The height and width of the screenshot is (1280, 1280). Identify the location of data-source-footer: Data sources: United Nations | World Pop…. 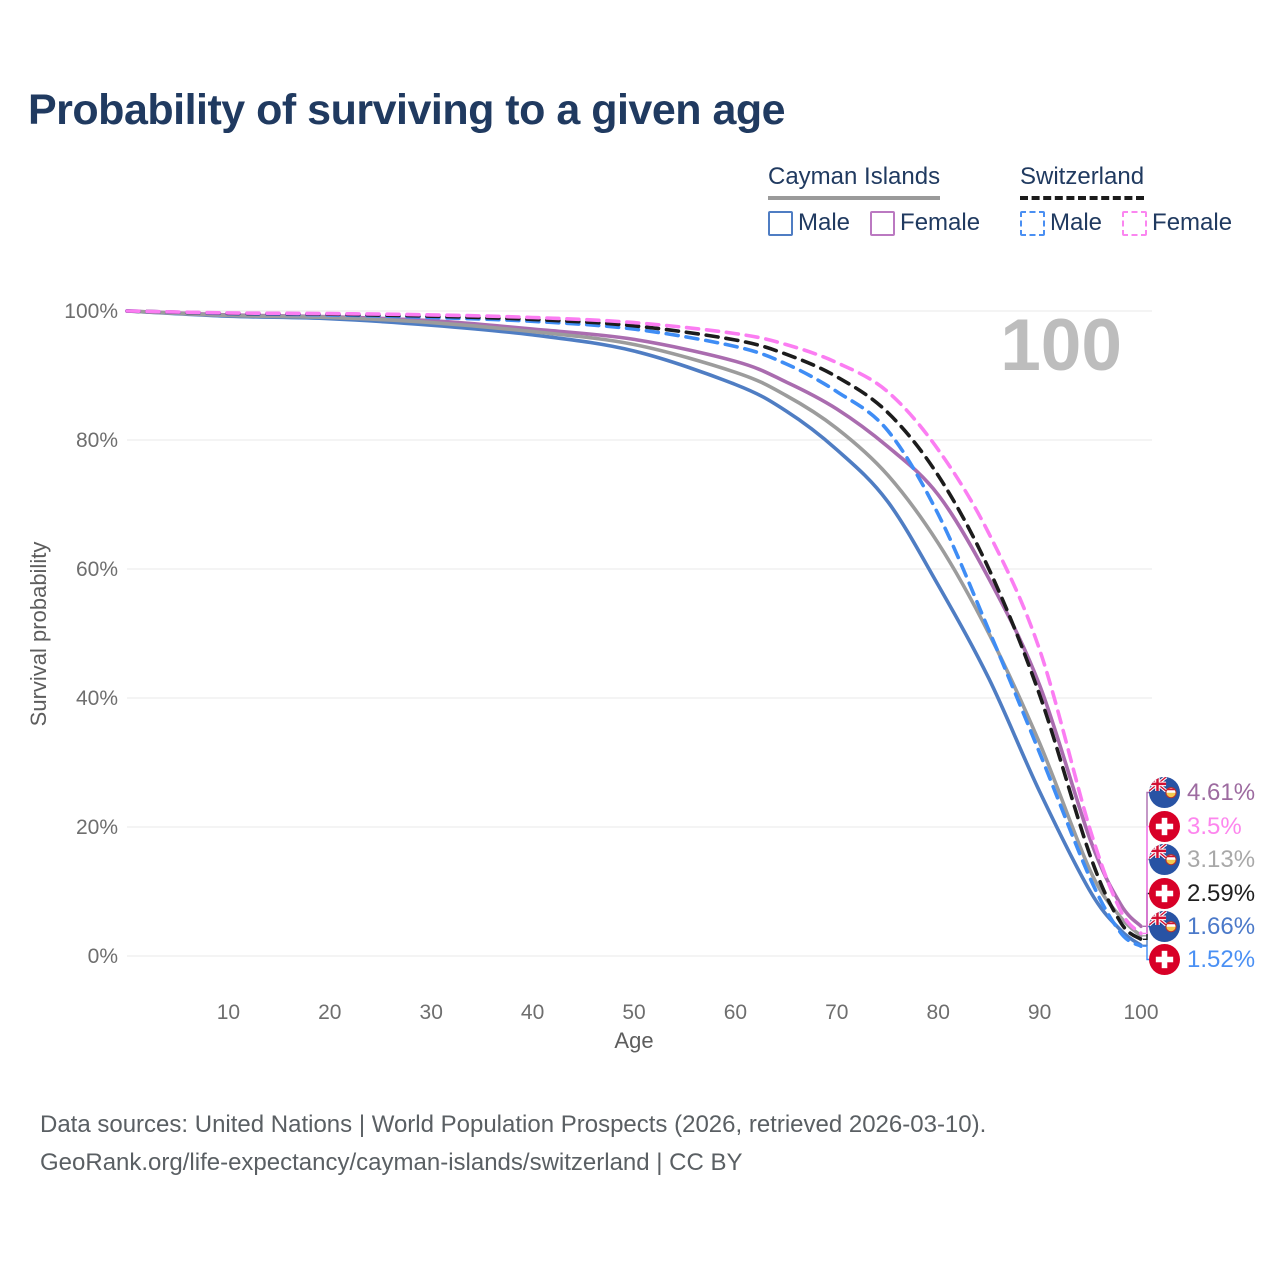
(513, 1143).